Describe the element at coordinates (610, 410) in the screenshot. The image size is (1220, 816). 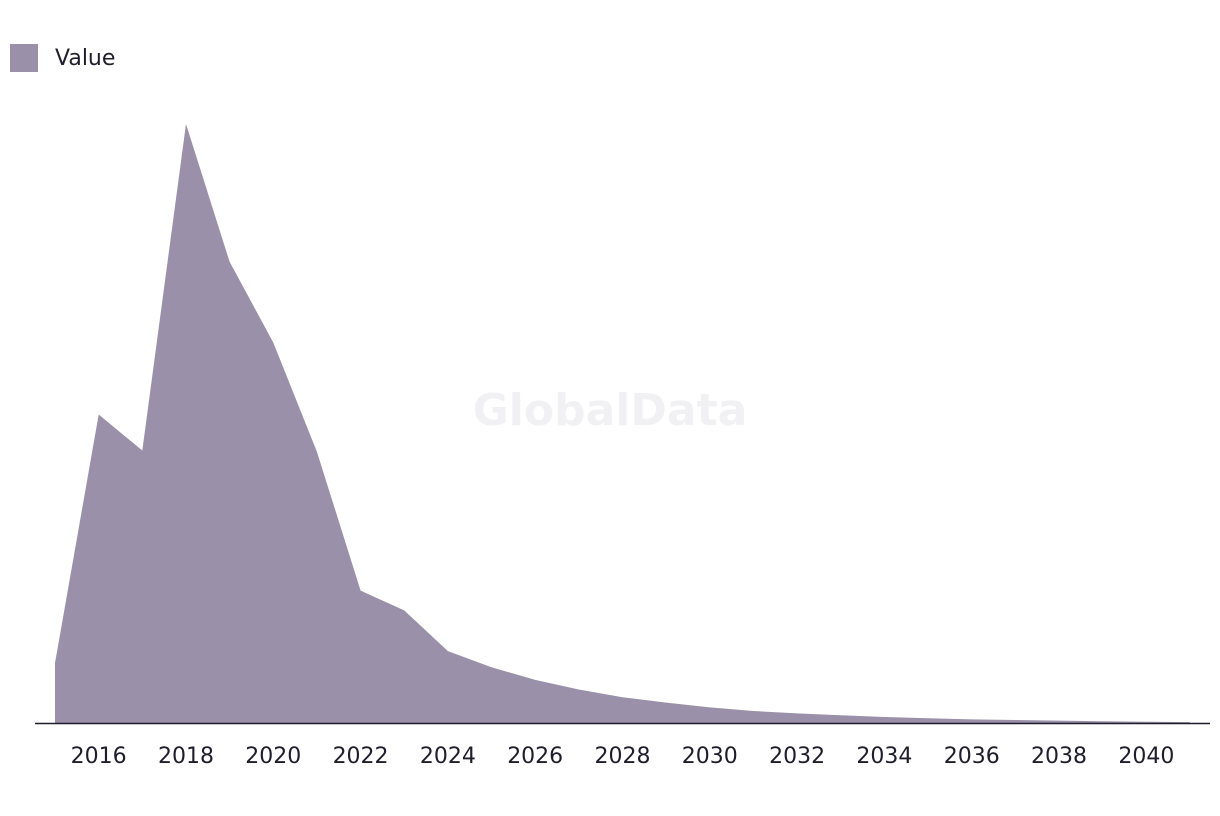
I see `watermark-text: GlobalData` at that location.